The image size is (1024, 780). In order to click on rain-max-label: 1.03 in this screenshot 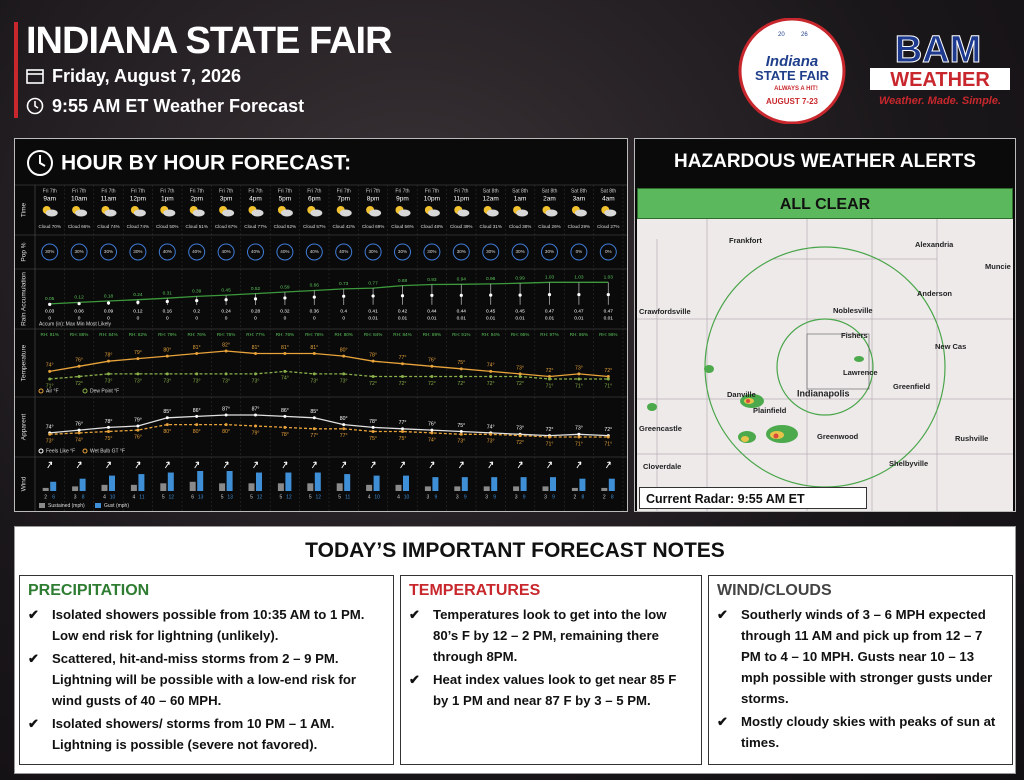, I will do `click(609, 278)`.